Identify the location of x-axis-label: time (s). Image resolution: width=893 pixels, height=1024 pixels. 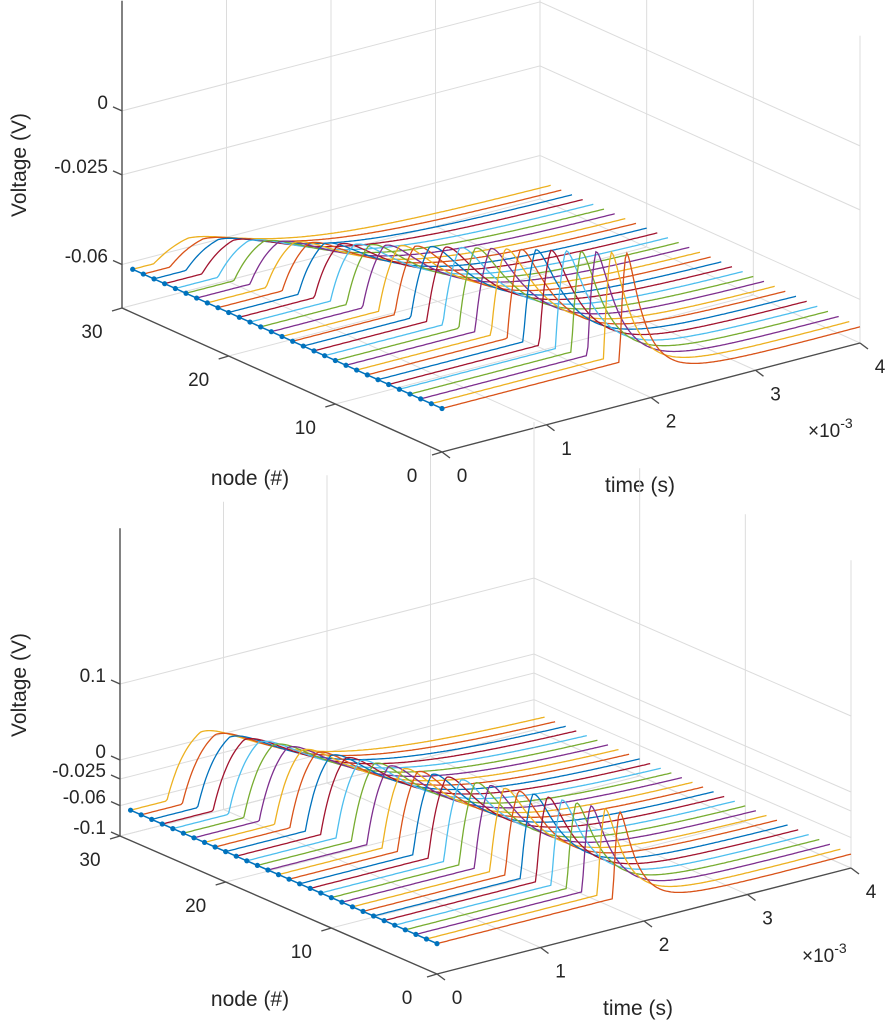
(638, 1008).